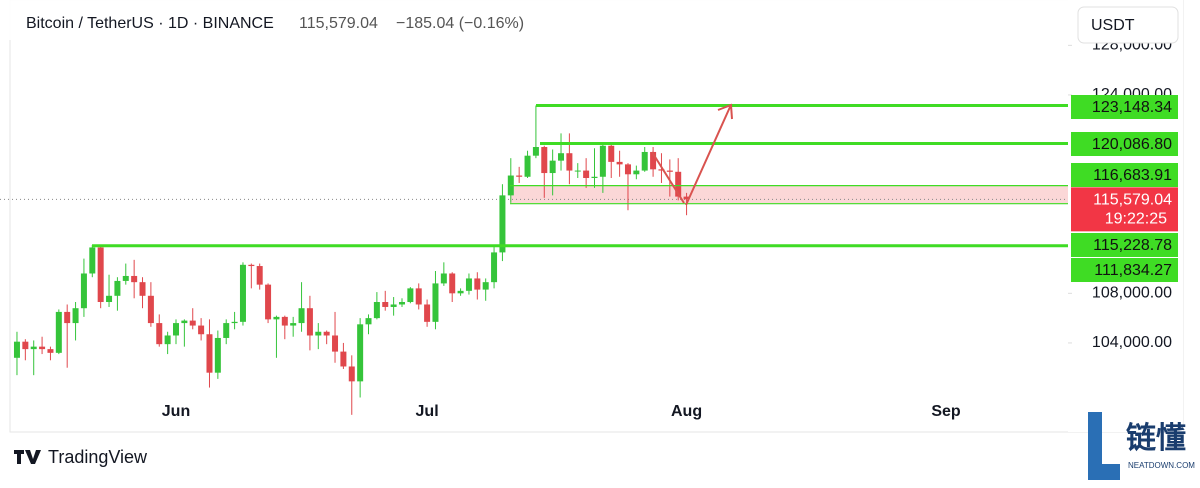  I want to click on watermark-mark, so click(1104, 446).